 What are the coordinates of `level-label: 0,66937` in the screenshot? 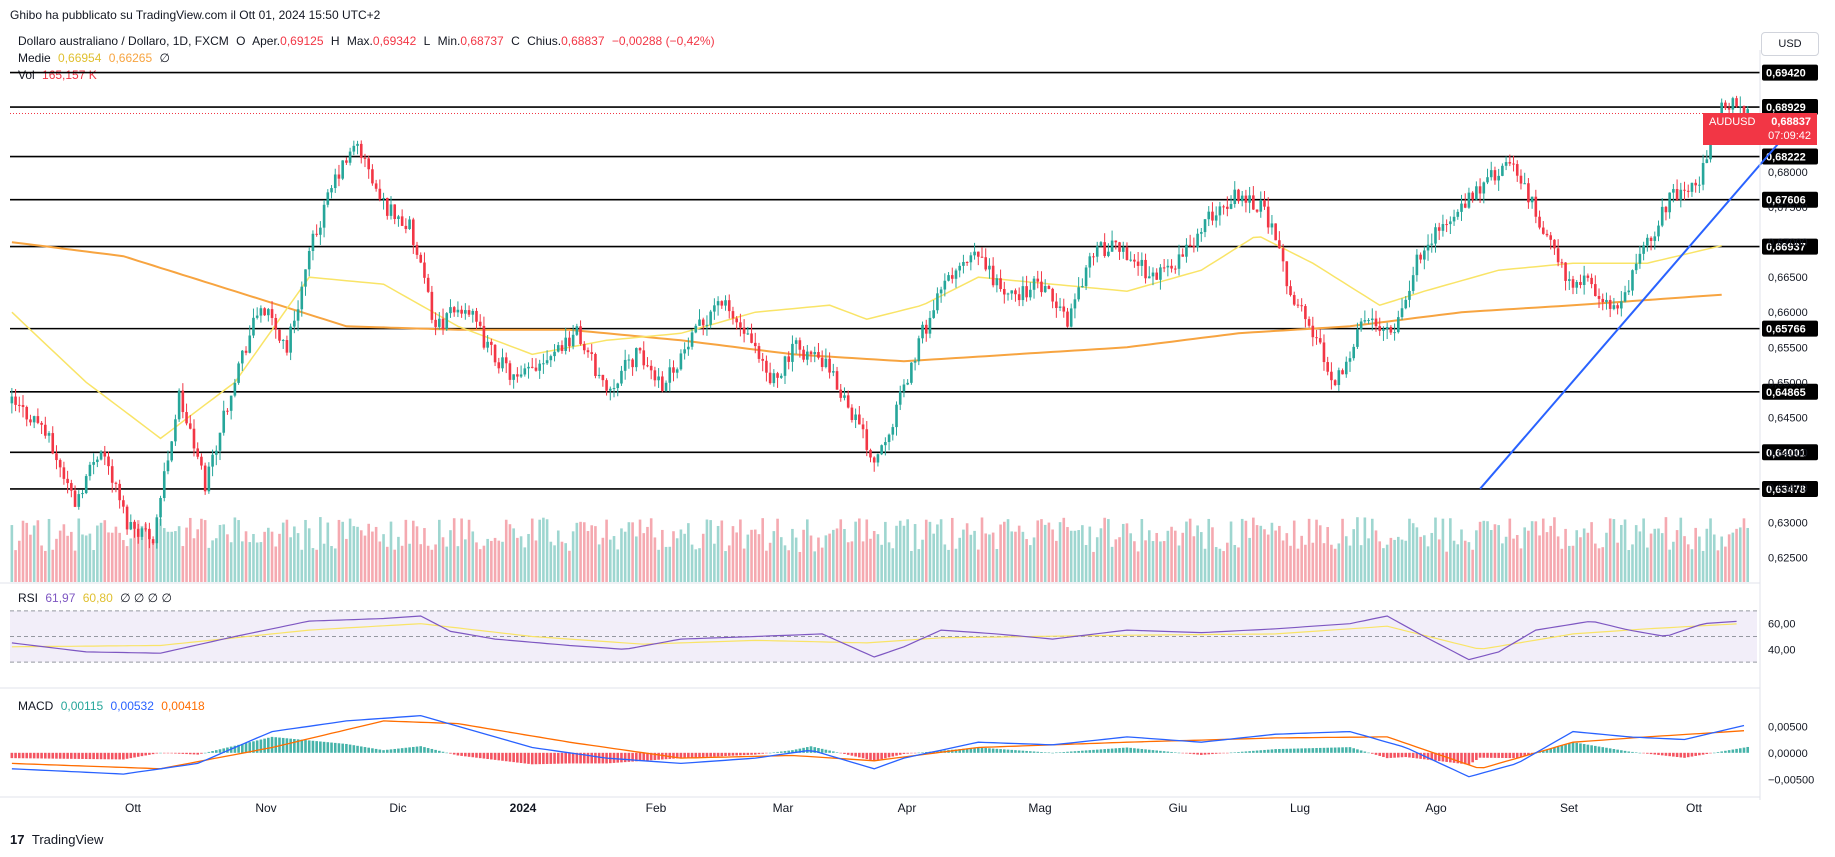 It's located at (1786, 248).